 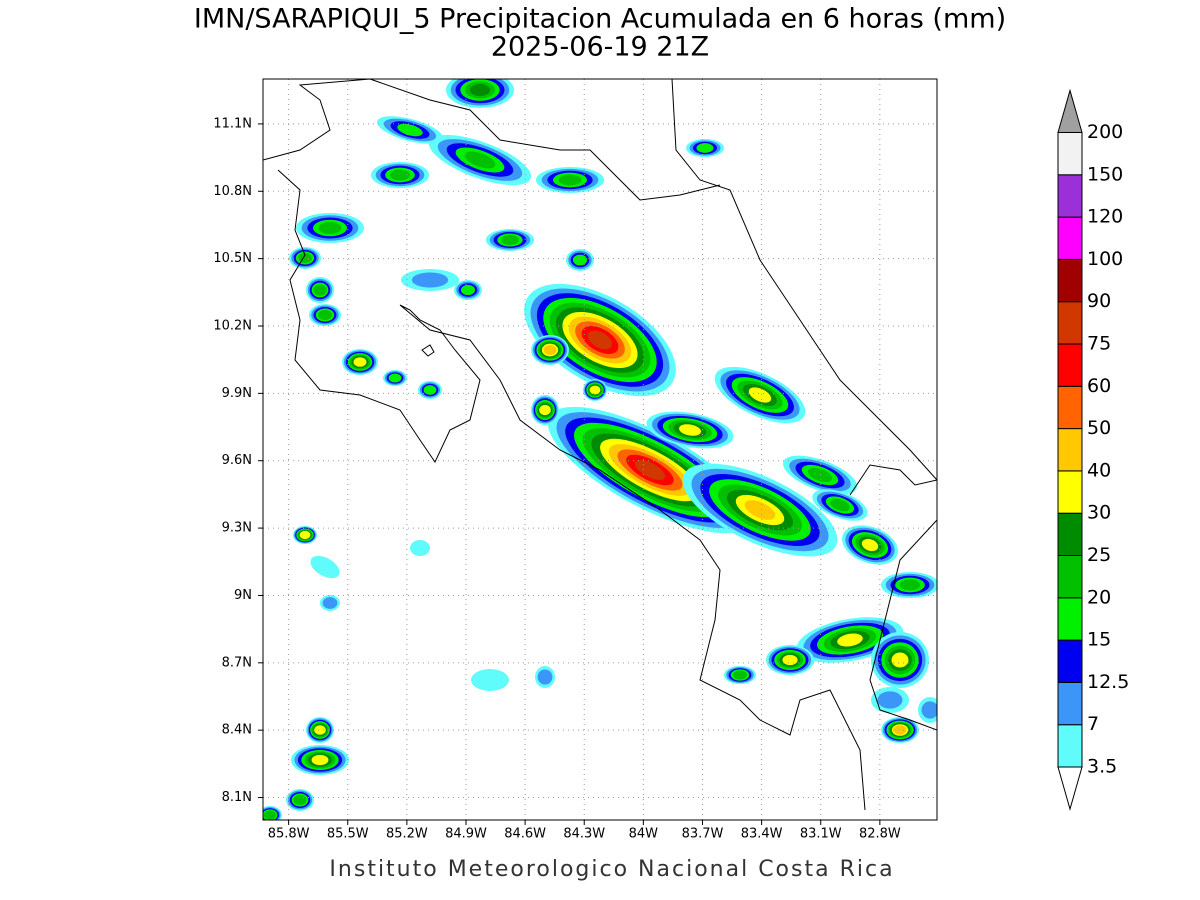 What do you see at coordinates (1093, 449) in the screenshot?
I see `colorbar: 3.5 7 12.5 15 20 25 30 40 50 60 75 90 100 120 150 200` at bounding box center [1093, 449].